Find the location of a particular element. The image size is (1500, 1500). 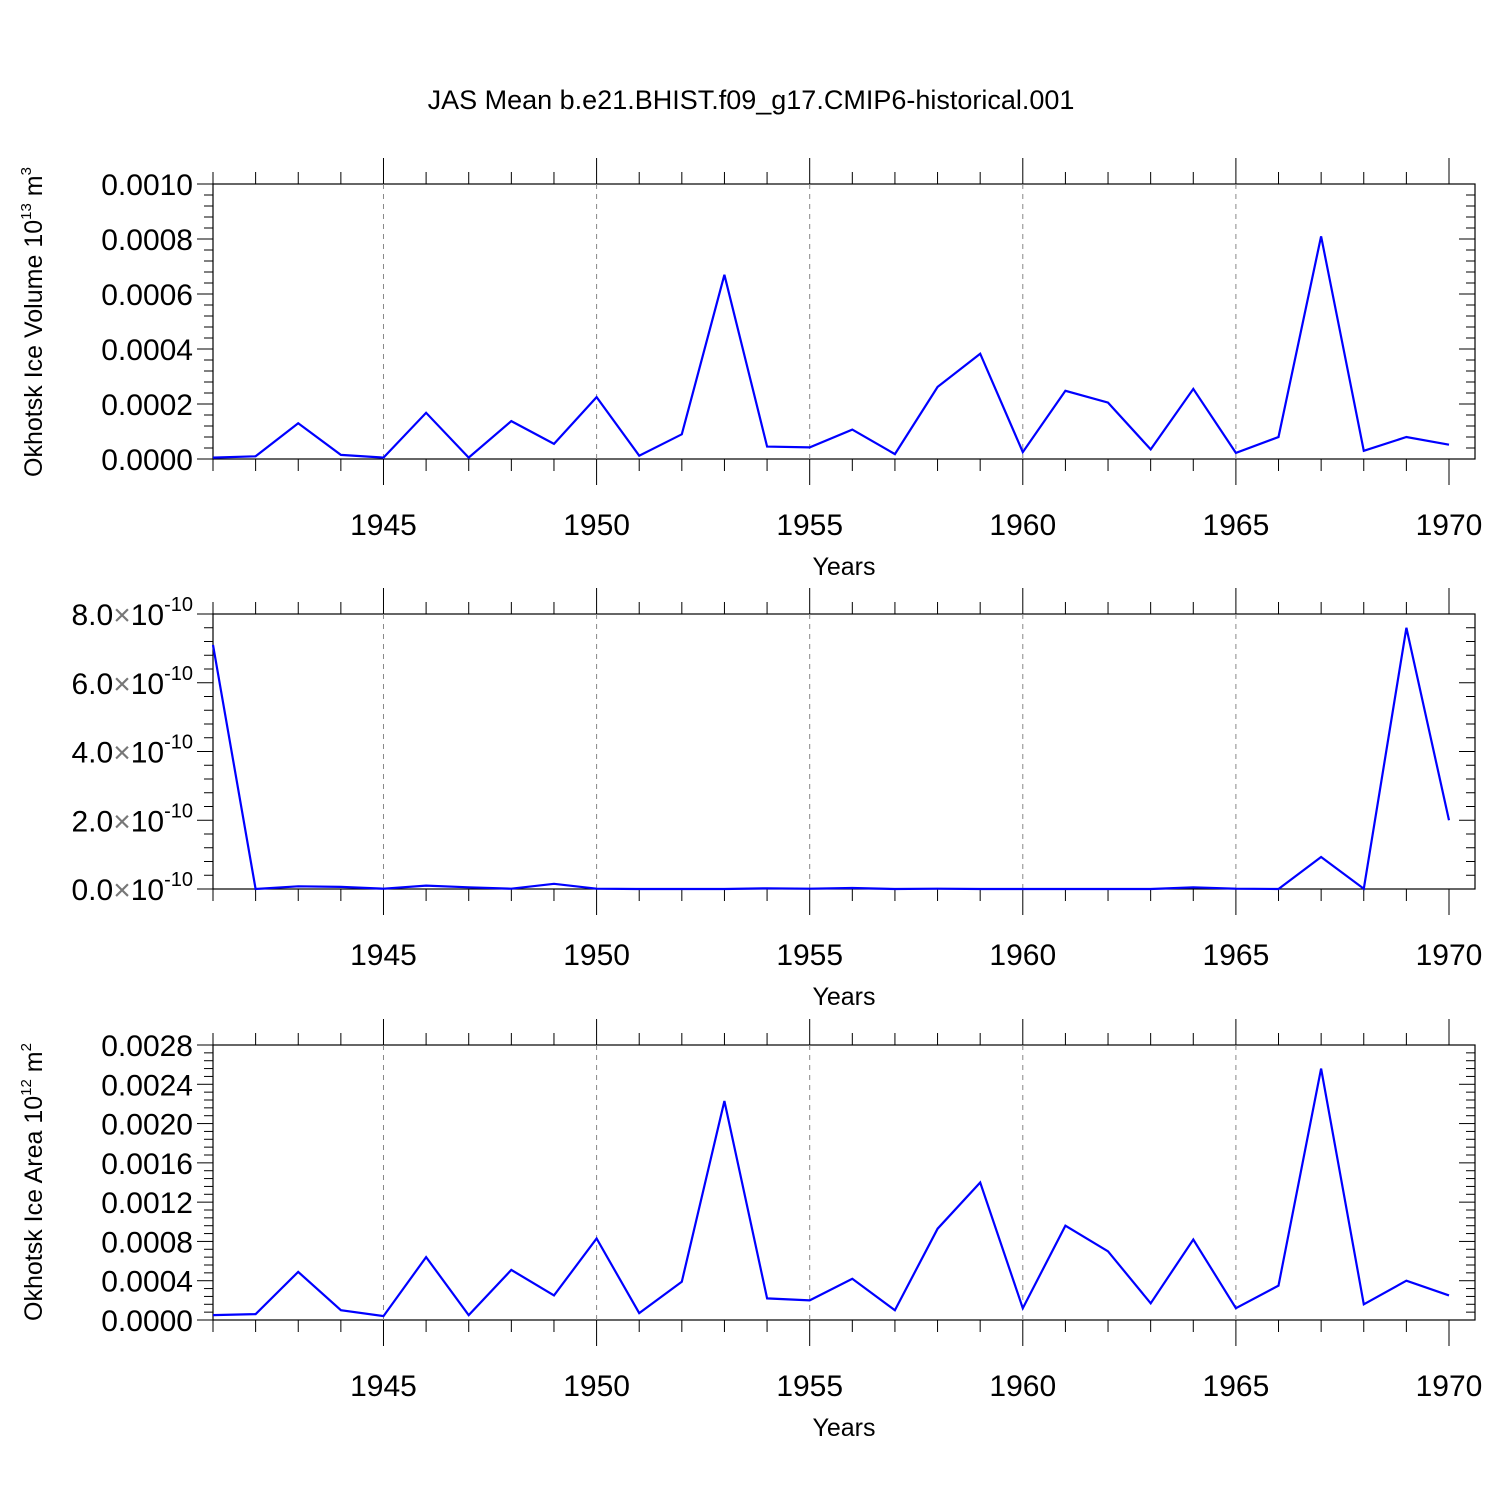

y-tick-label: 0.0020 is located at coordinates (147, 1125).